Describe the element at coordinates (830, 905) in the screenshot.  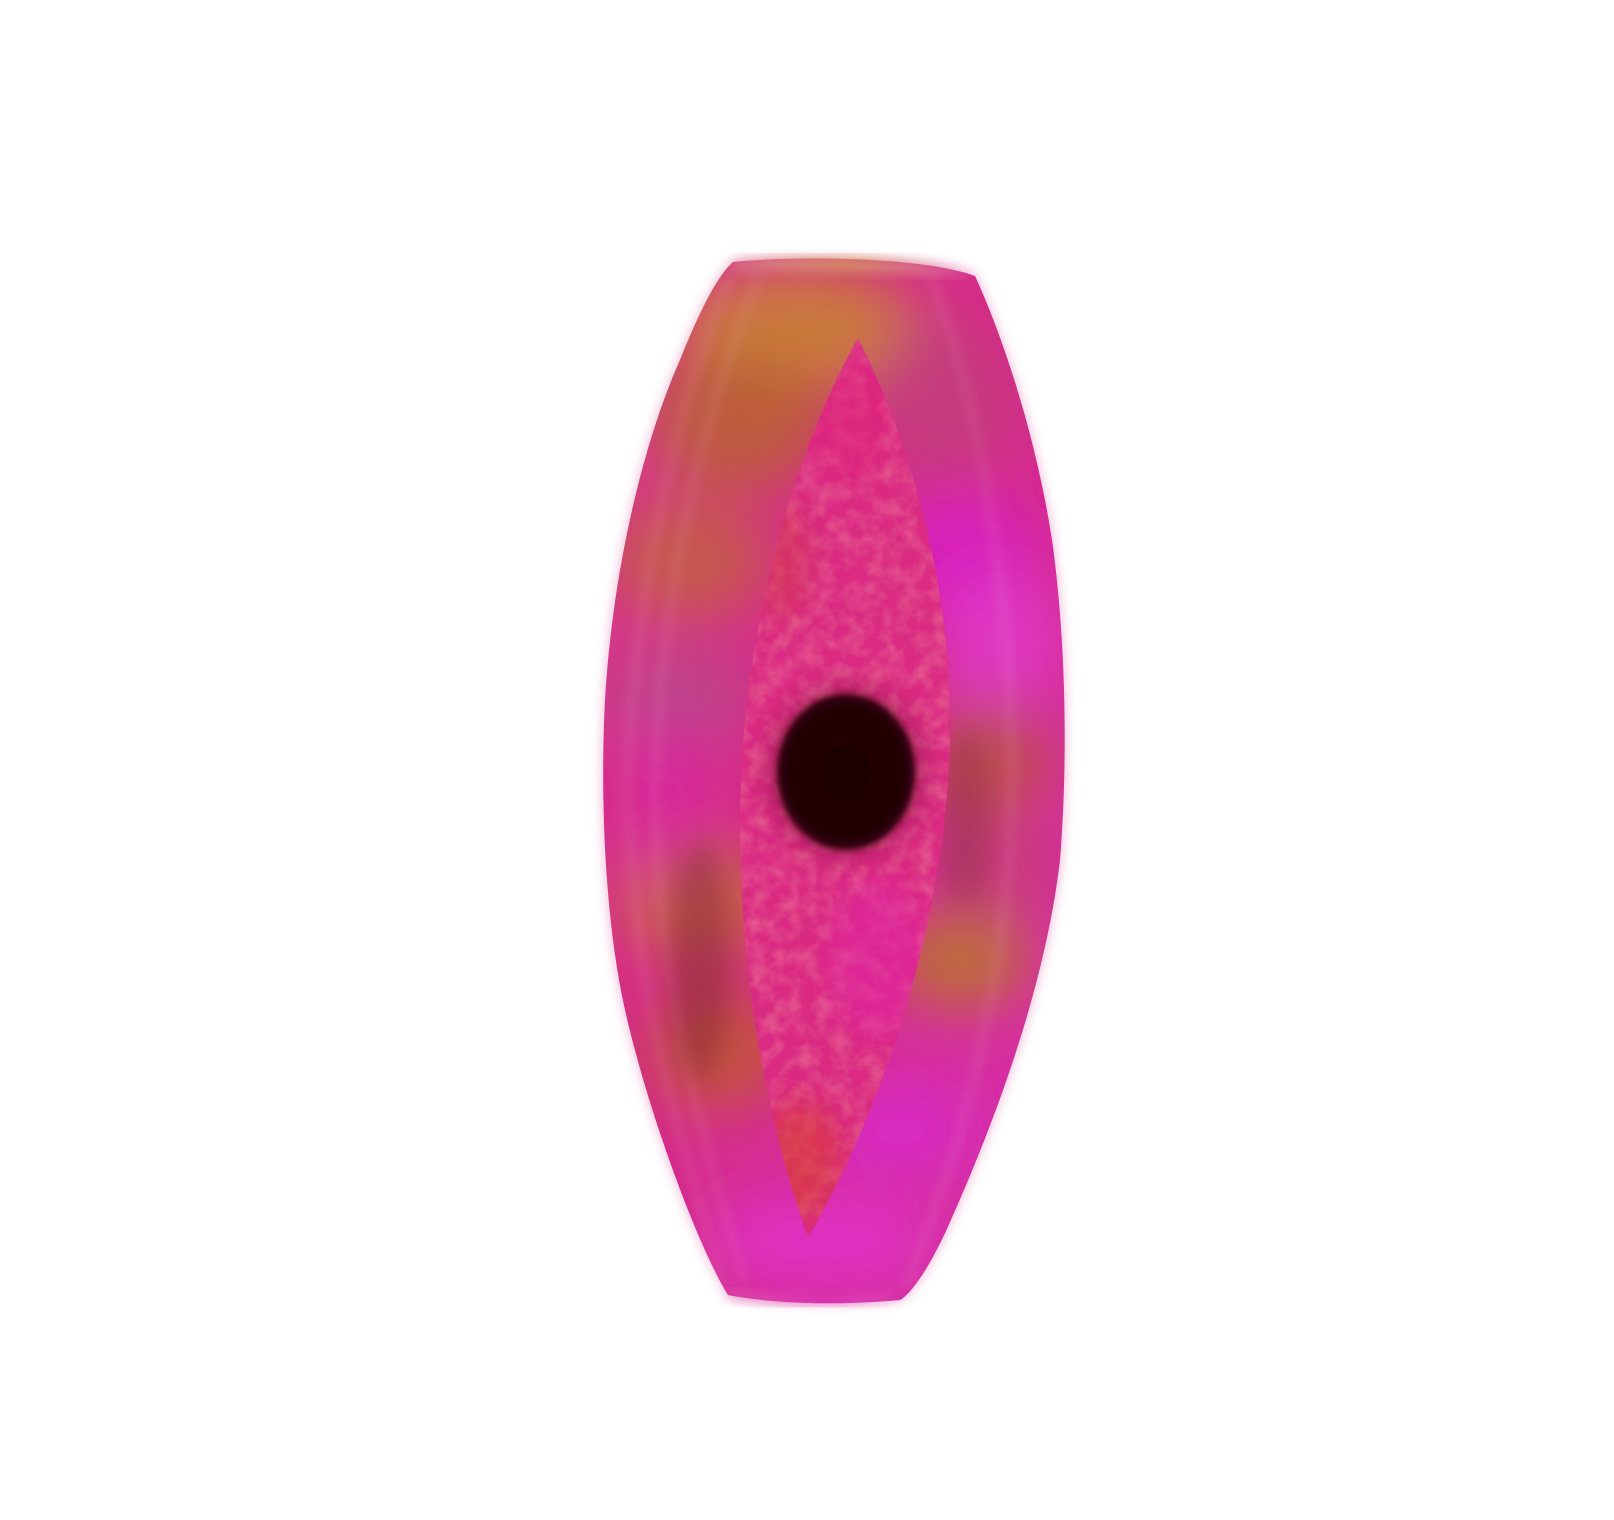
I see `bead-shading` at that location.